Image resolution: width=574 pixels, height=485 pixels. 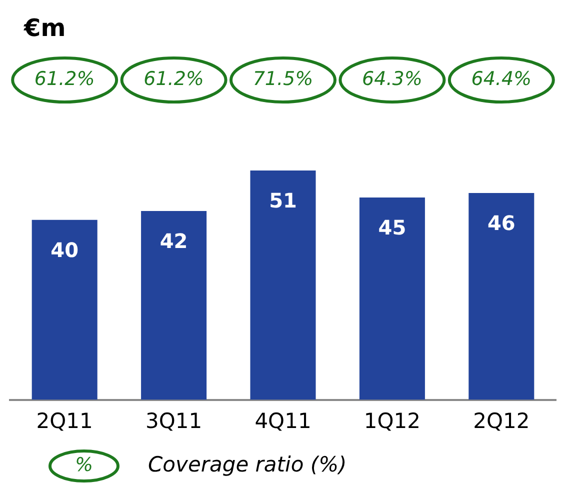 What do you see at coordinates (283, 79) in the screenshot?
I see `text: 71.5%` at bounding box center [283, 79].